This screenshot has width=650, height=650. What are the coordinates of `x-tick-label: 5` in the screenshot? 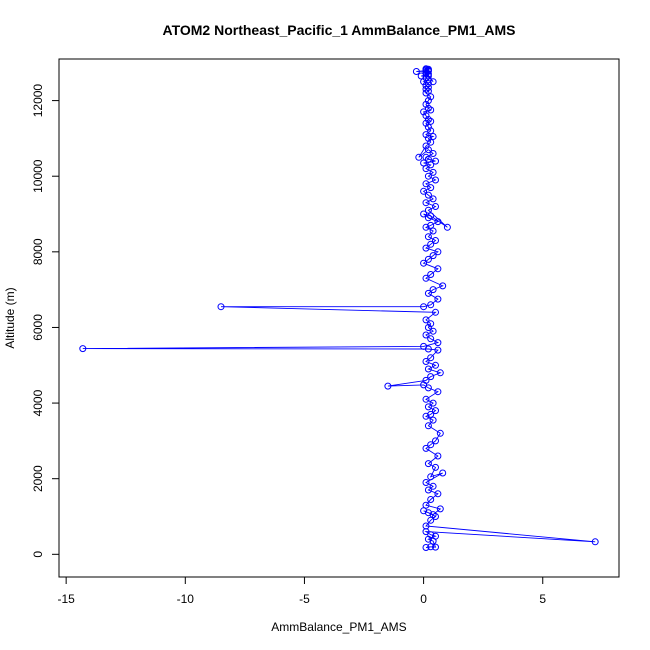 It's located at (542, 599).